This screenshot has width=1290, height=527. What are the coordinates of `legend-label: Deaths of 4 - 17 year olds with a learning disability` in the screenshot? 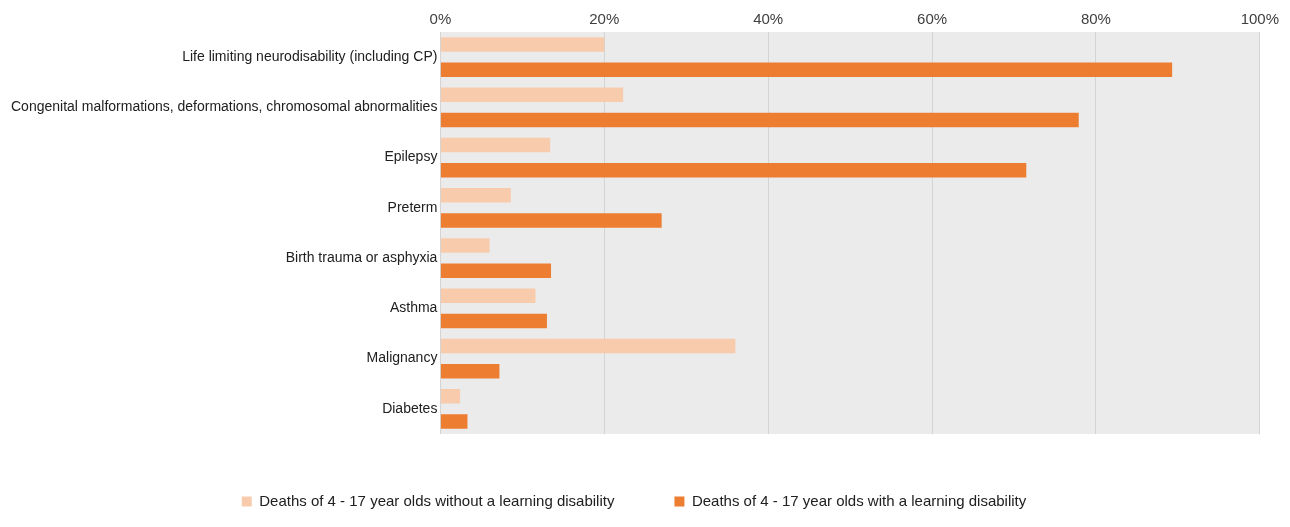 It's located at (859, 500).